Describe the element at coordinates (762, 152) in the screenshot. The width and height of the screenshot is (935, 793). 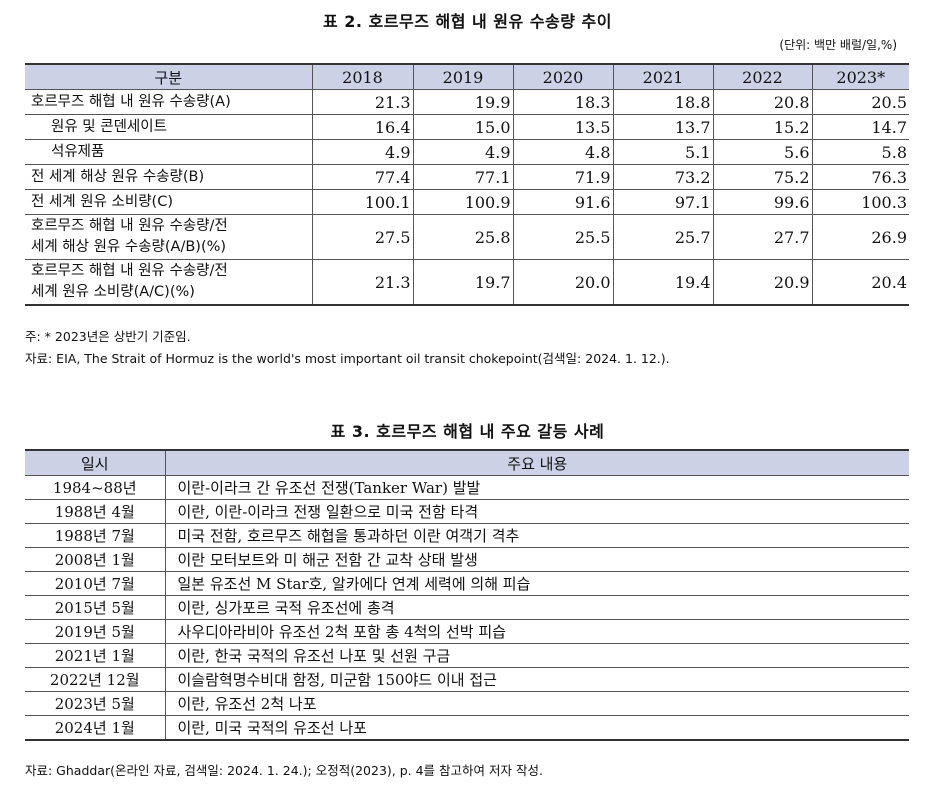
I see `cell-value: 5.6` at that location.